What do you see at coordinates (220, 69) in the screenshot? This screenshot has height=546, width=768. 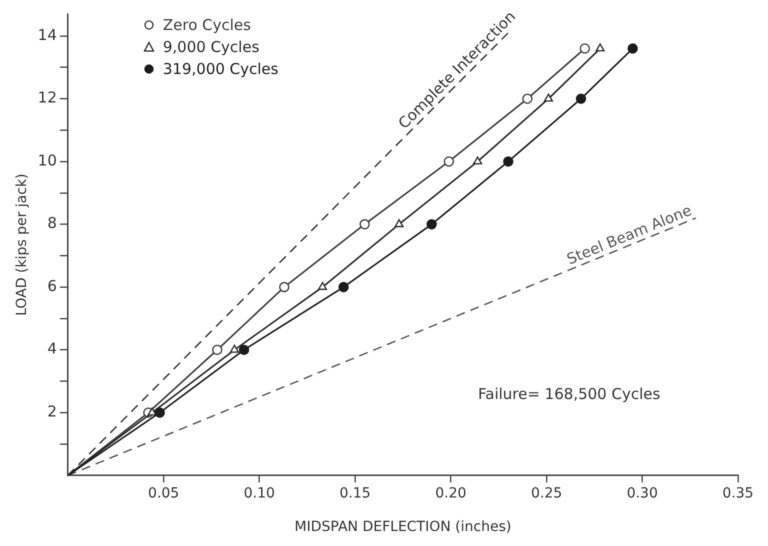 I see `legend-label: 319,000 Cycles` at bounding box center [220, 69].